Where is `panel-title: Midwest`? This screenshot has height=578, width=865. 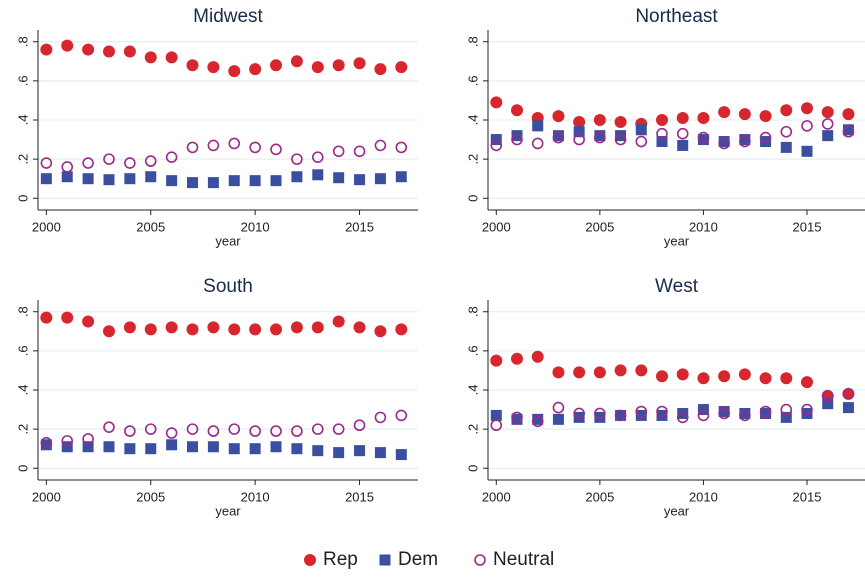
panel-title: Midwest is located at coordinates (228, 16).